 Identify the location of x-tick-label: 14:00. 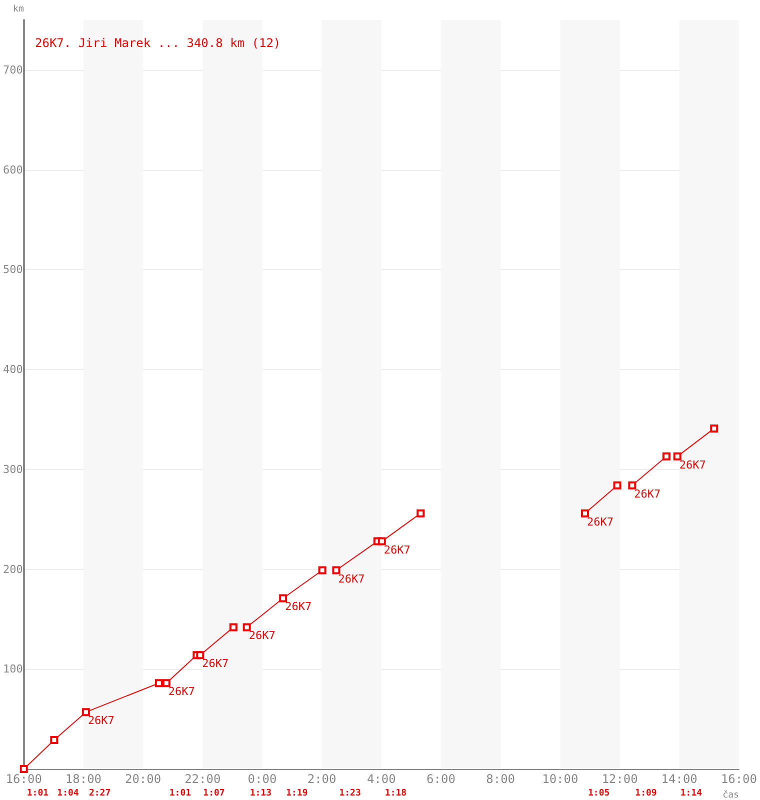
(679, 779).